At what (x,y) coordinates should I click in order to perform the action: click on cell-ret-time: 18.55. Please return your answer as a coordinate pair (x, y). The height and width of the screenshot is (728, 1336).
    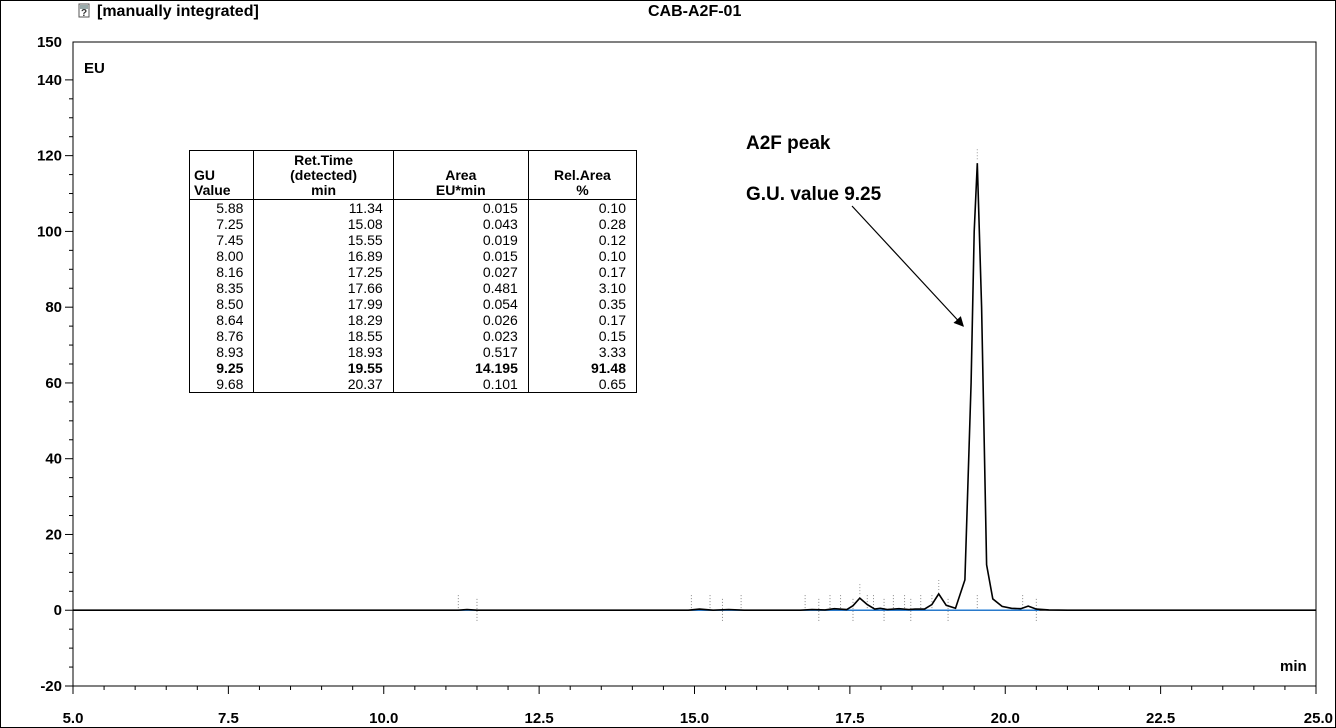
    Looking at the image, I should click on (323, 336).